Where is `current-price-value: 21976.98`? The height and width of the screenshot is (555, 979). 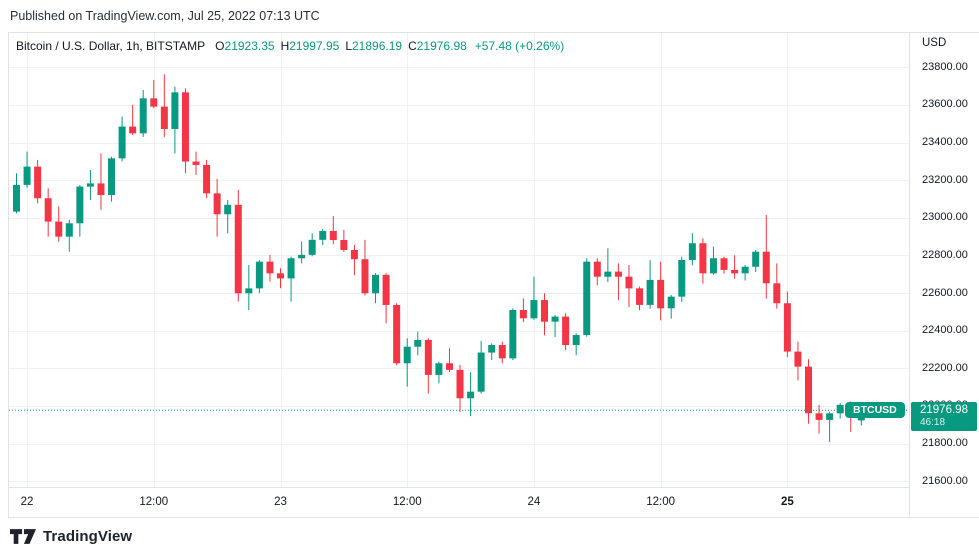
current-price-value: 21976.98 is located at coordinates (944, 410).